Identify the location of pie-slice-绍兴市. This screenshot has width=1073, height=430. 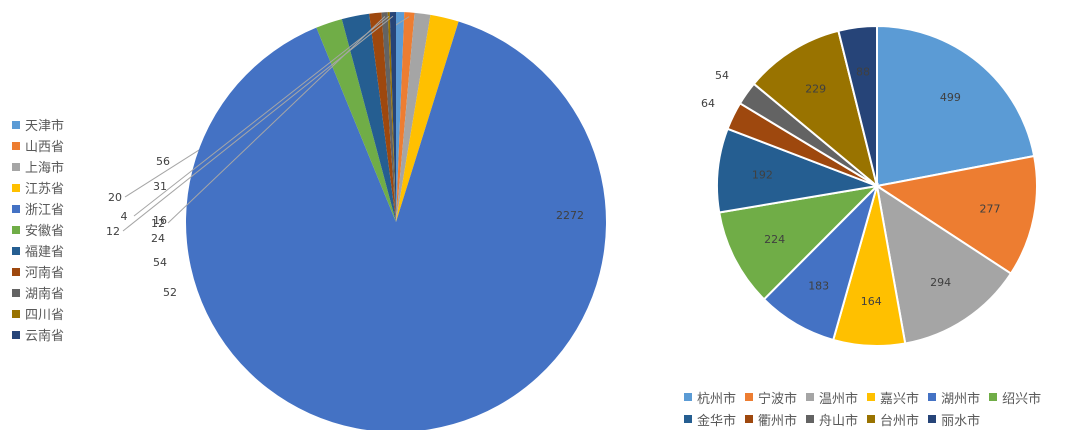
(799, 242).